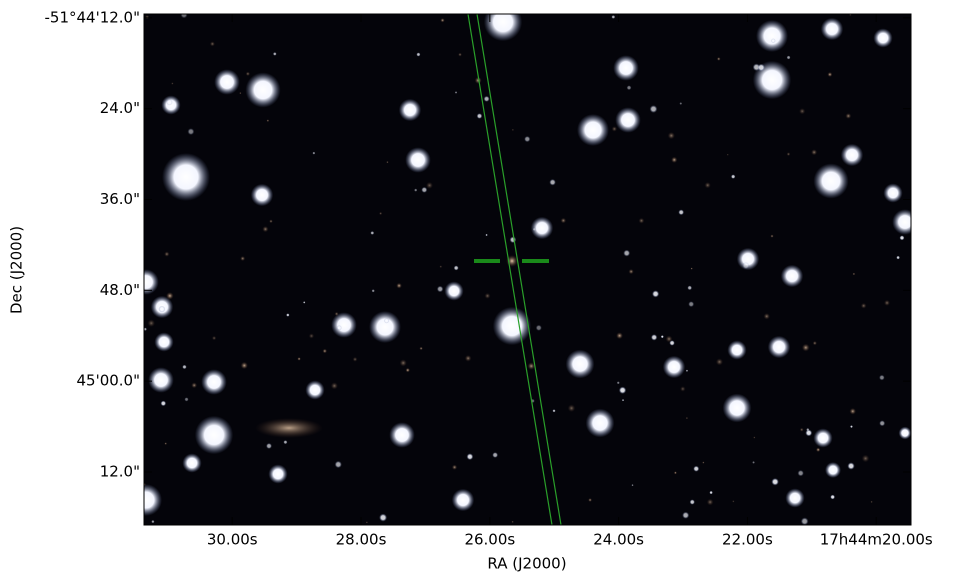  Describe the element at coordinates (519, 269) in the screenshot. I see `slit-line` at that location.